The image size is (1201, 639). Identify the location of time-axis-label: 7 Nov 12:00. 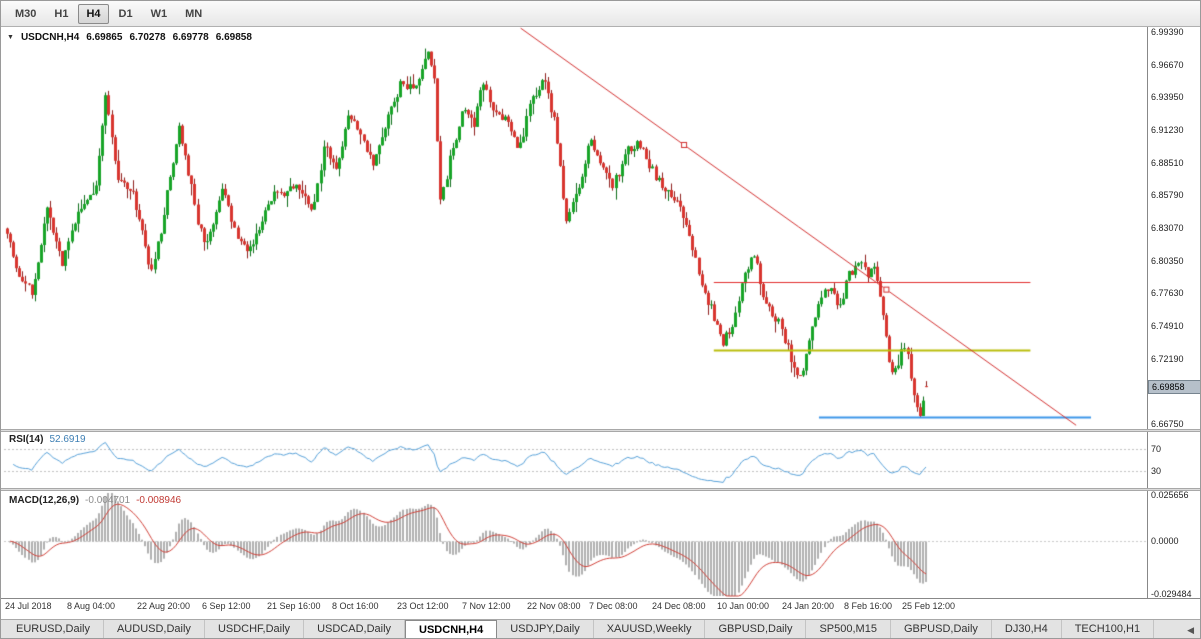
(486, 606).